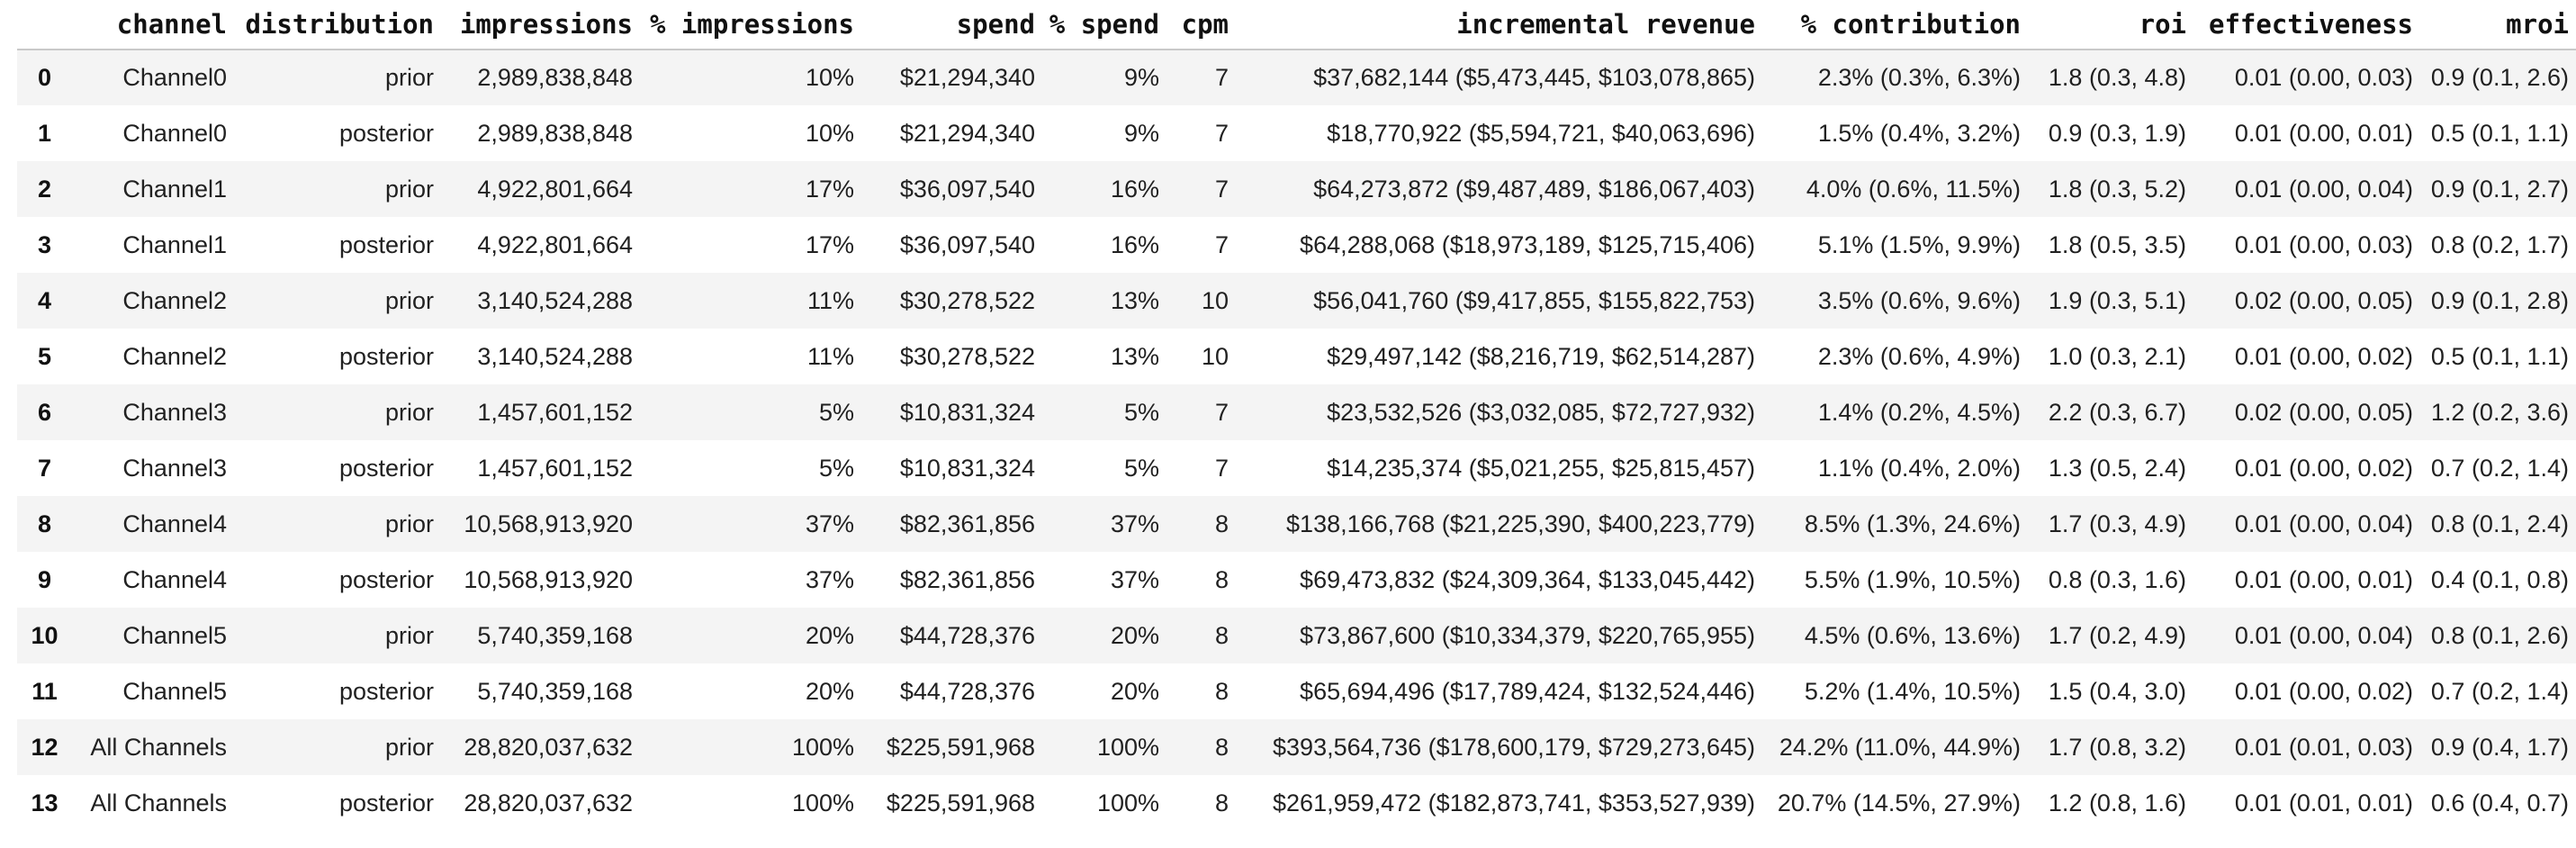 This screenshot has width=2576, height=848. Describe the element at coordinates (2117, 802) in the screenshot. I see `cell-roi: 1.2 (0.8, 1.6)` at that location.